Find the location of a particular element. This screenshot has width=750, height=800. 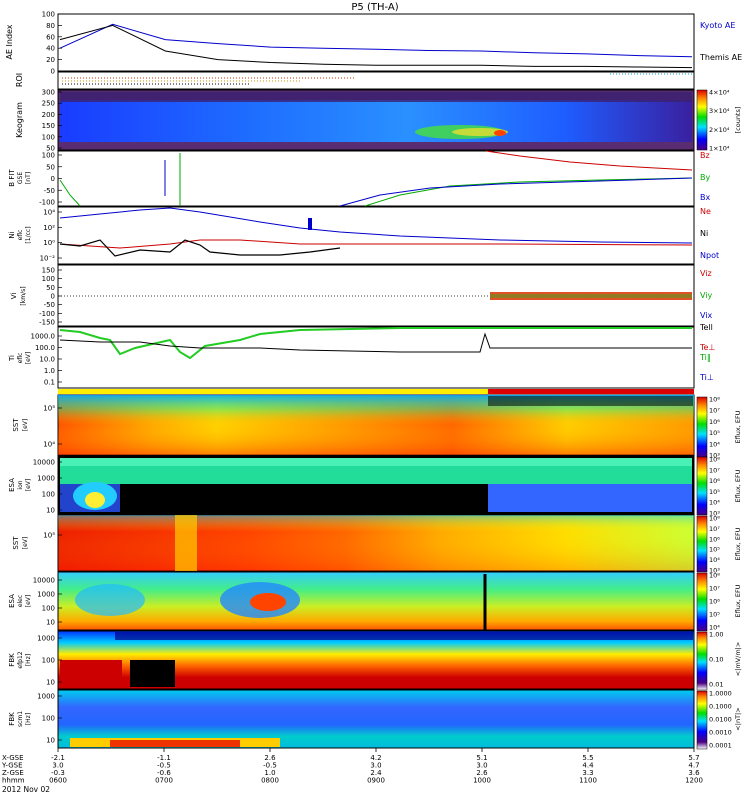

keogram-hotspot-yellow is located at coordinates (480, 132).